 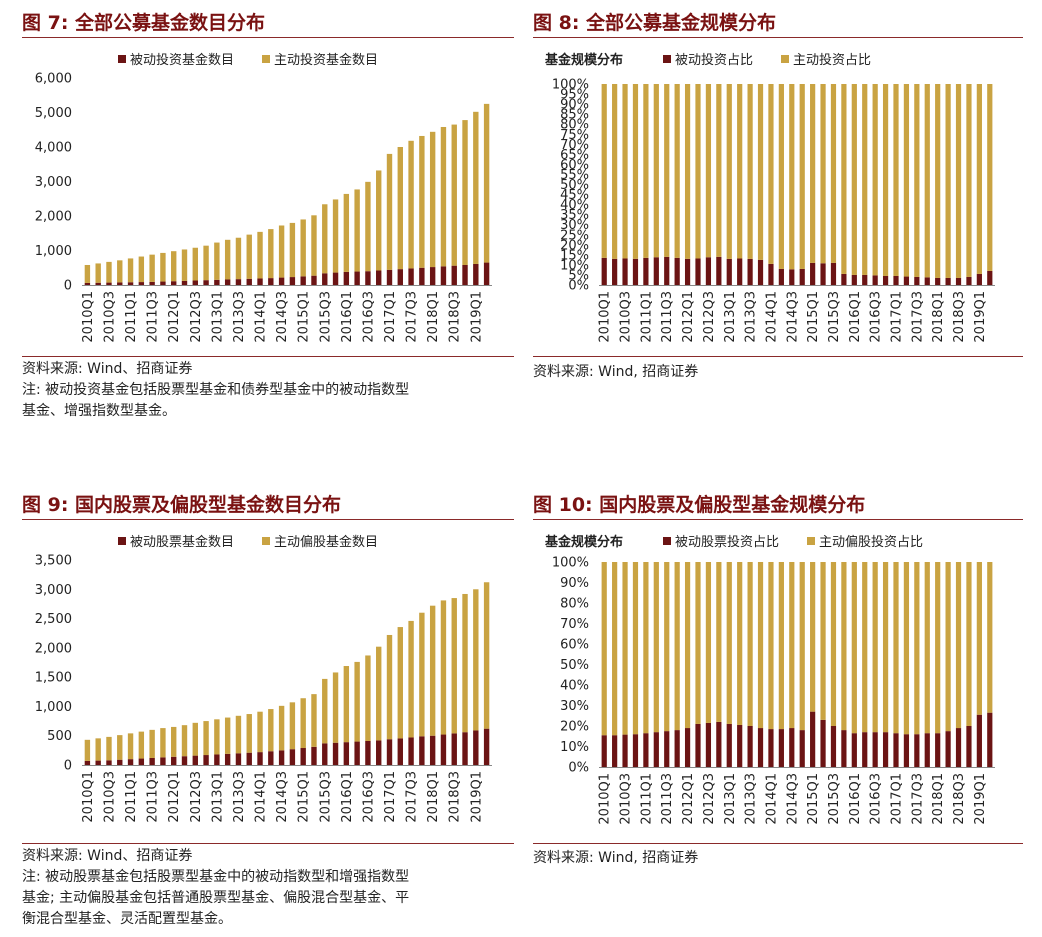 What do you see at coordinates (570, 85) in the screenshot?
I see `y-tick-label: 100%` at bounding box center [570, 85].